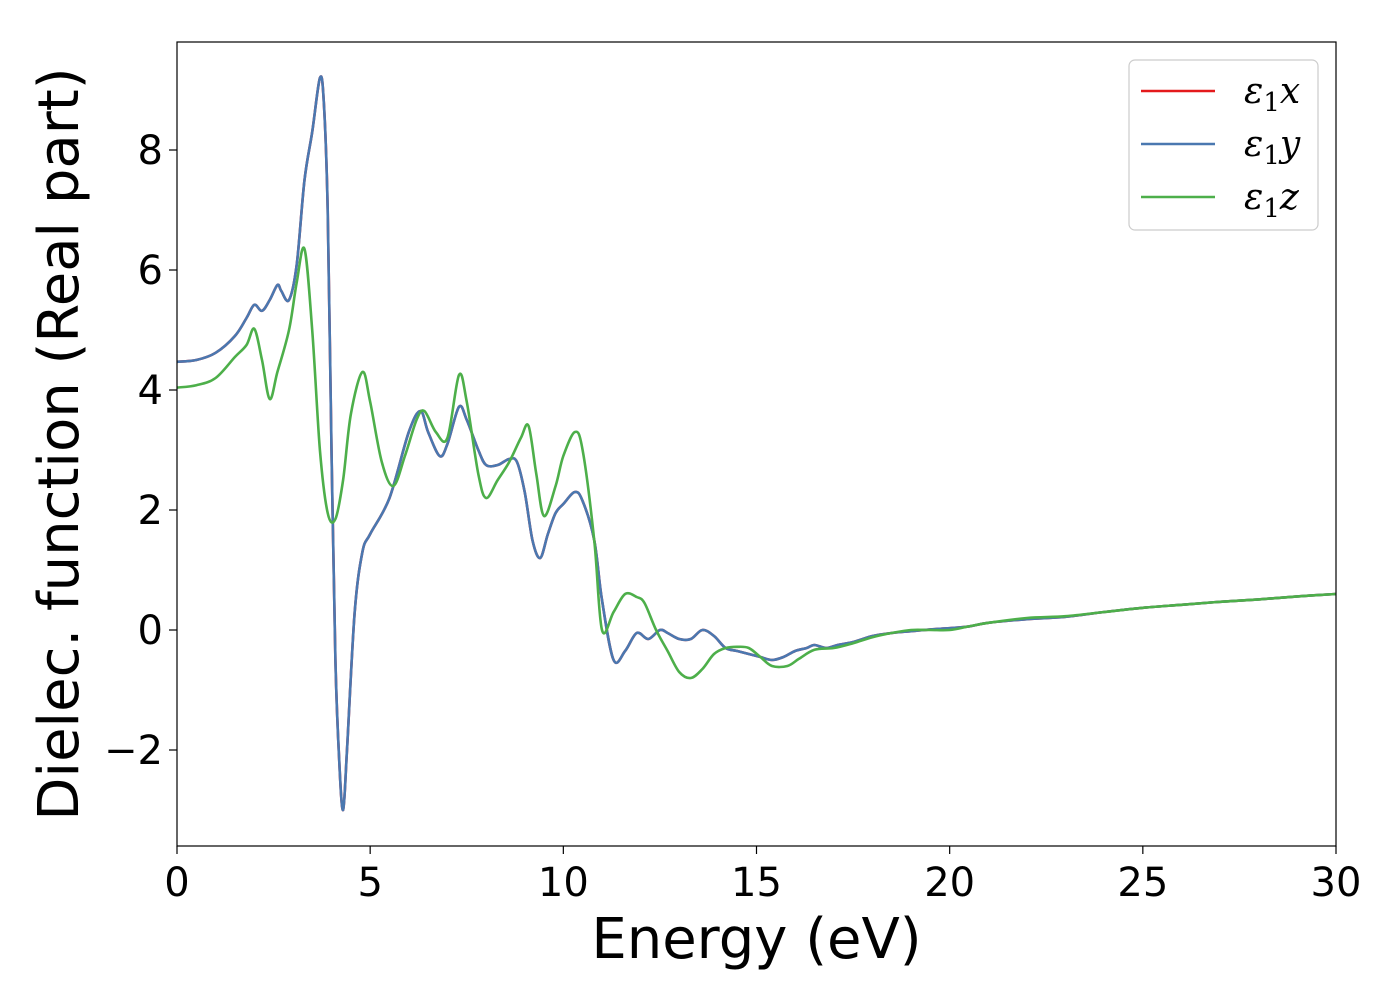 This screenshot has height=1000, width=1400. I want to click on x-axis-ticks: 0 5 10 15 20 25 30, so click(762, 876).